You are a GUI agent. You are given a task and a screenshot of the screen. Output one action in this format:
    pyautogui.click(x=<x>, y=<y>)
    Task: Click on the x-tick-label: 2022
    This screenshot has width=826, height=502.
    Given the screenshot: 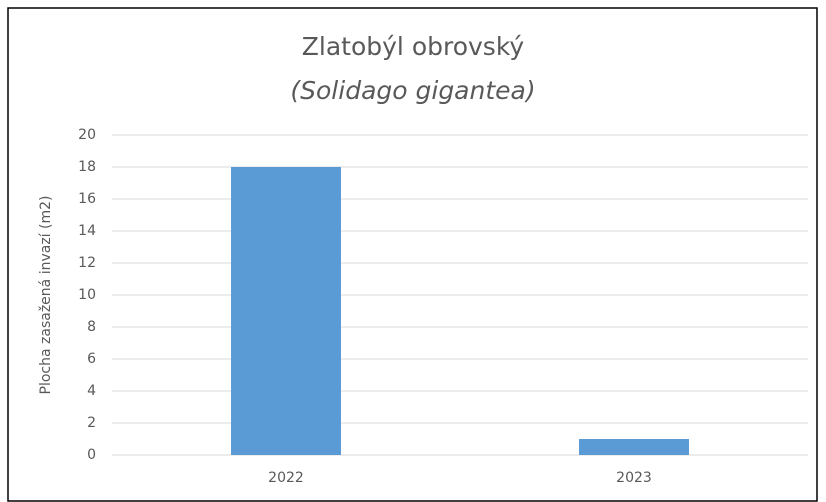 What is the action you would take?
    pyautogui.click(x=286, y=478)
    